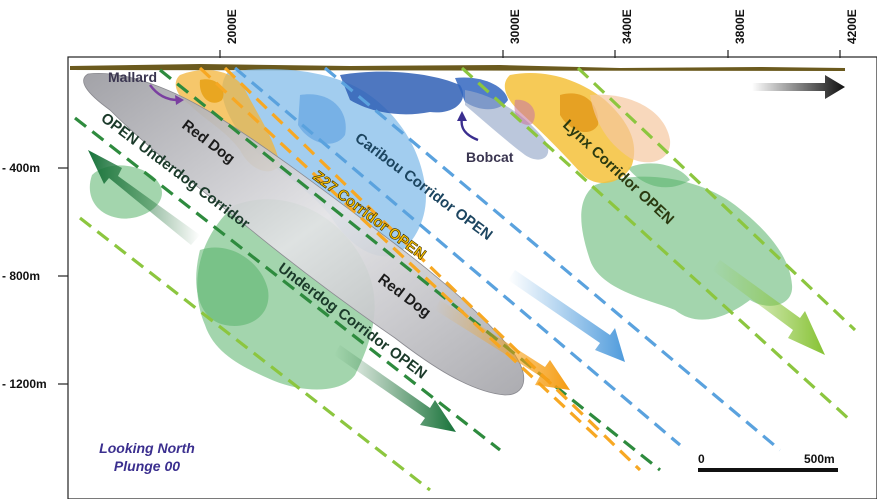 The width and height of the screenshot is (877, 499). Describe the element at coordinates (24, 384) in the screenshot. I see `depth-label-1200m: - 1200m` at that location.